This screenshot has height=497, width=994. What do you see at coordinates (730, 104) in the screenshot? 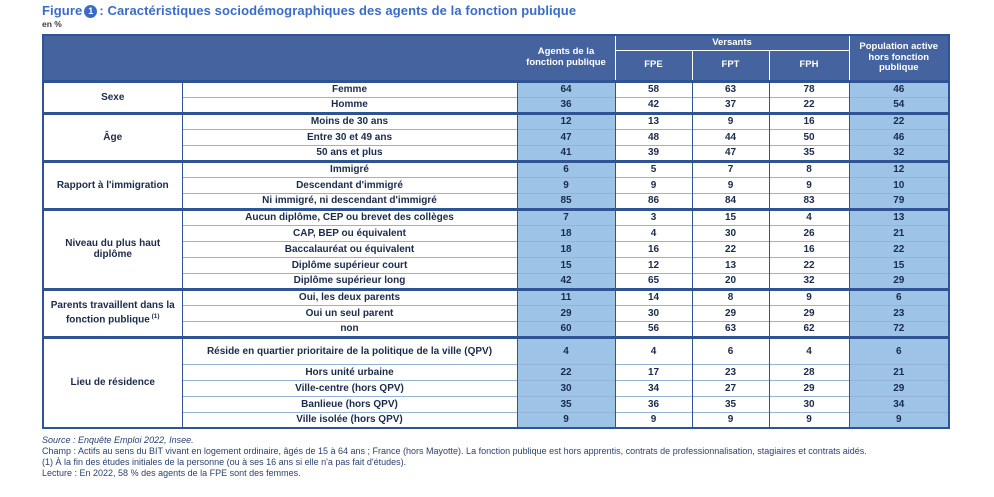
I see `value-cell: 37` at bounding box center [730, 104].